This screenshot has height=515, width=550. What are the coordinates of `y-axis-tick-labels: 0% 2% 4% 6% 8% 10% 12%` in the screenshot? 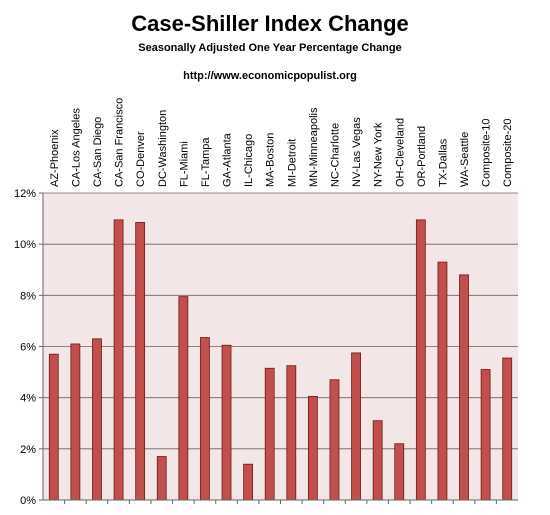 It's located at (25, 347).